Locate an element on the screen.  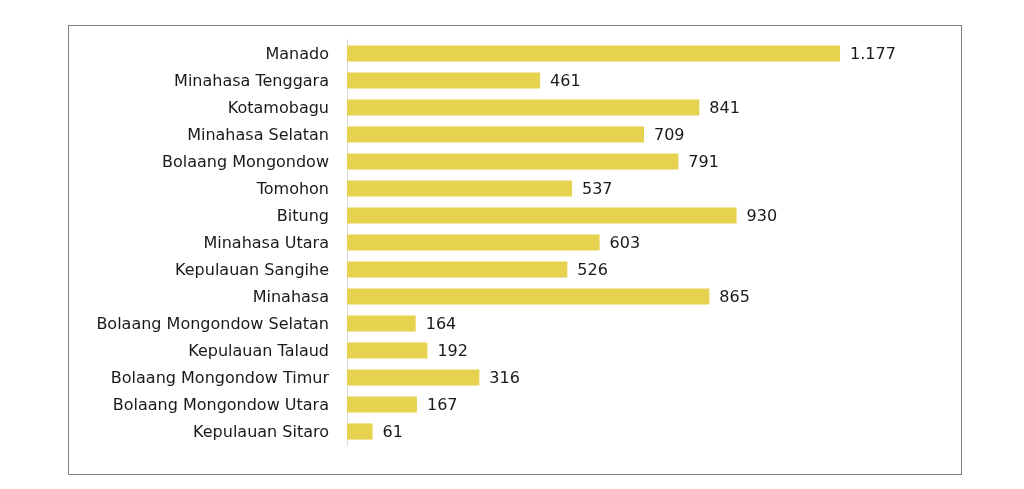
data-label: 865 is located at coordinates (734, 296).